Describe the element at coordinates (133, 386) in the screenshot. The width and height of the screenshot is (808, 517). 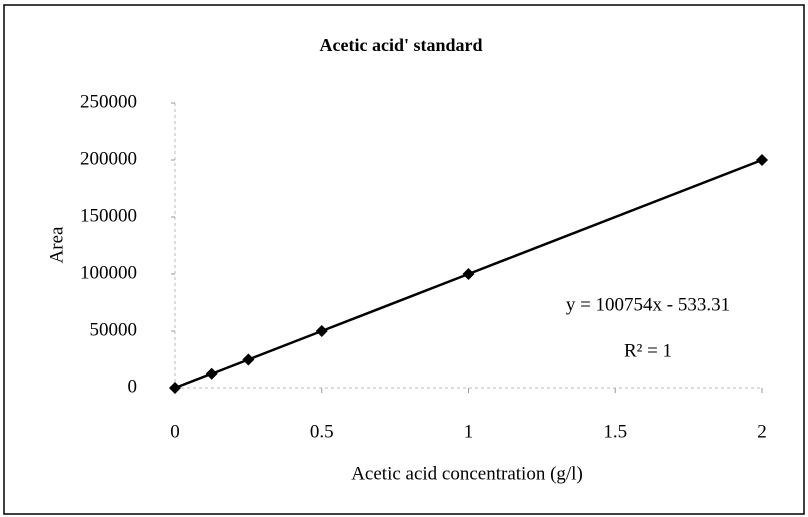
I see `y-tick-label: 0` at that location.